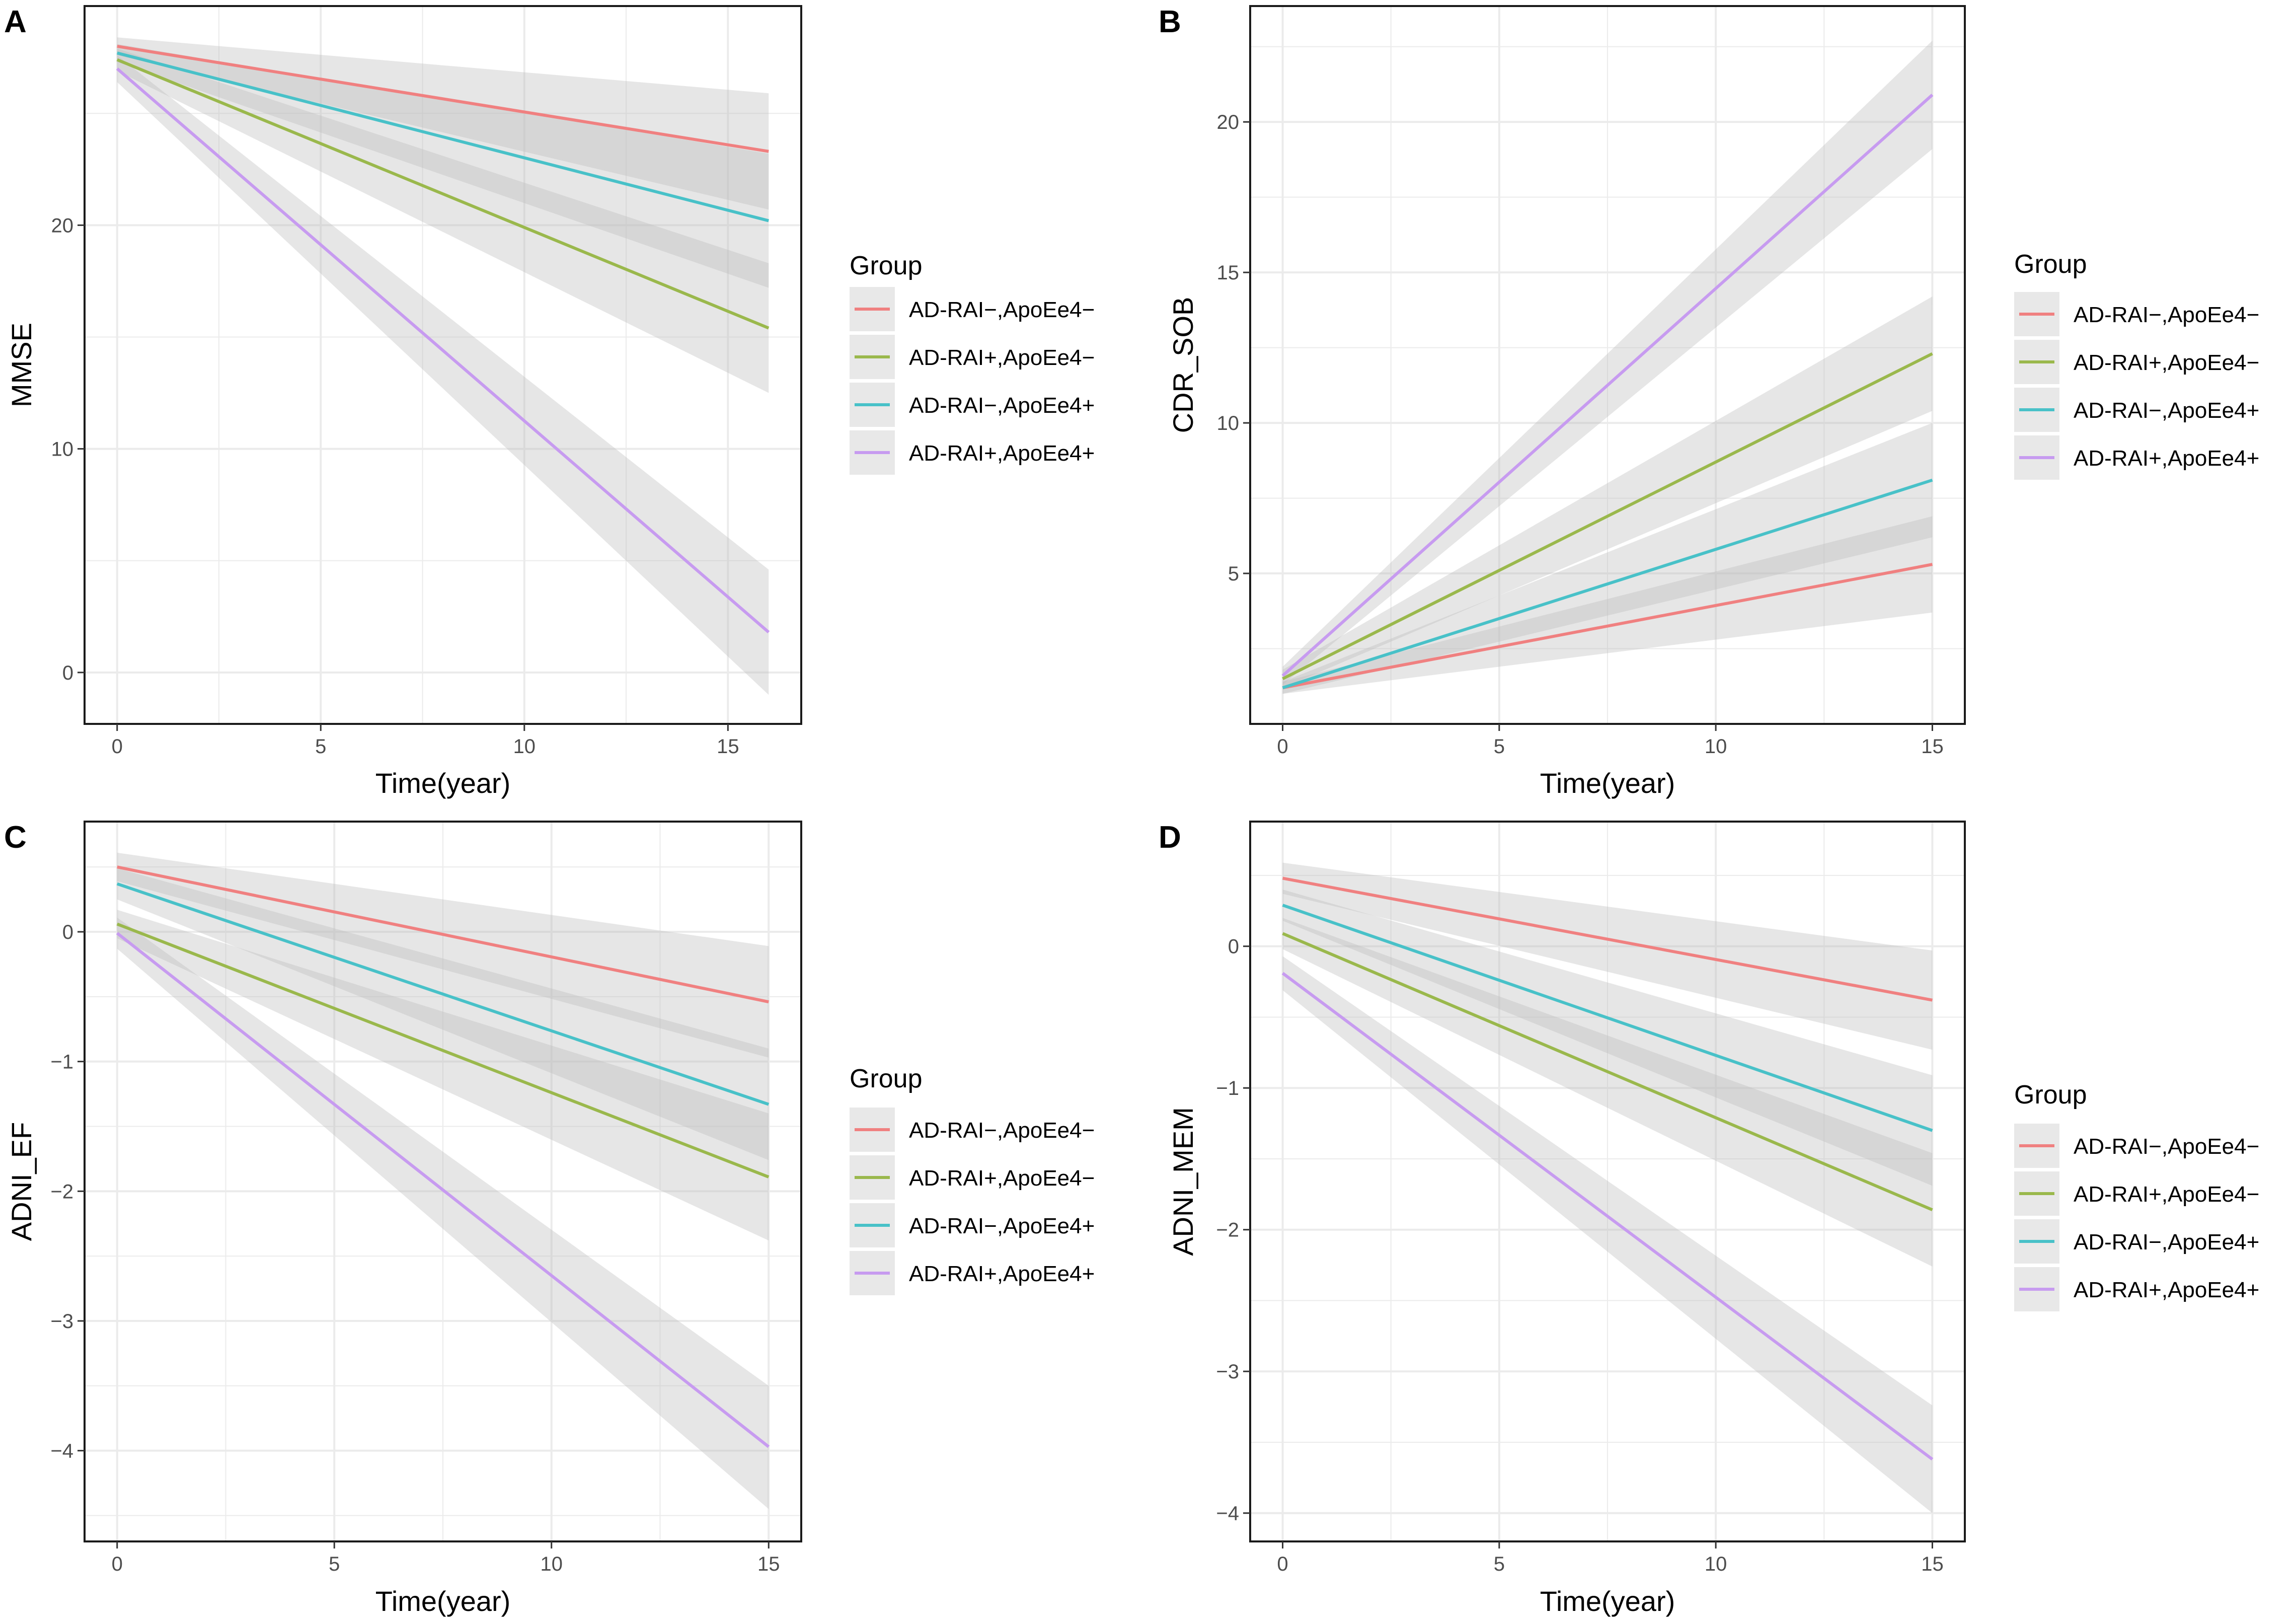 The image size is (2296, 1623). What do you see at coordinates (21, 1181) in the screenshot?
I see `y-axis-title: ADNI_EF` at bounding box center [21, 1181].